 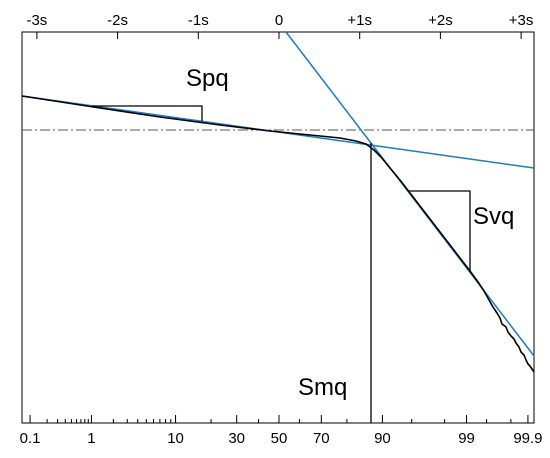 I want to click on bottom-axis-ticks, so click(x=279, y=419).